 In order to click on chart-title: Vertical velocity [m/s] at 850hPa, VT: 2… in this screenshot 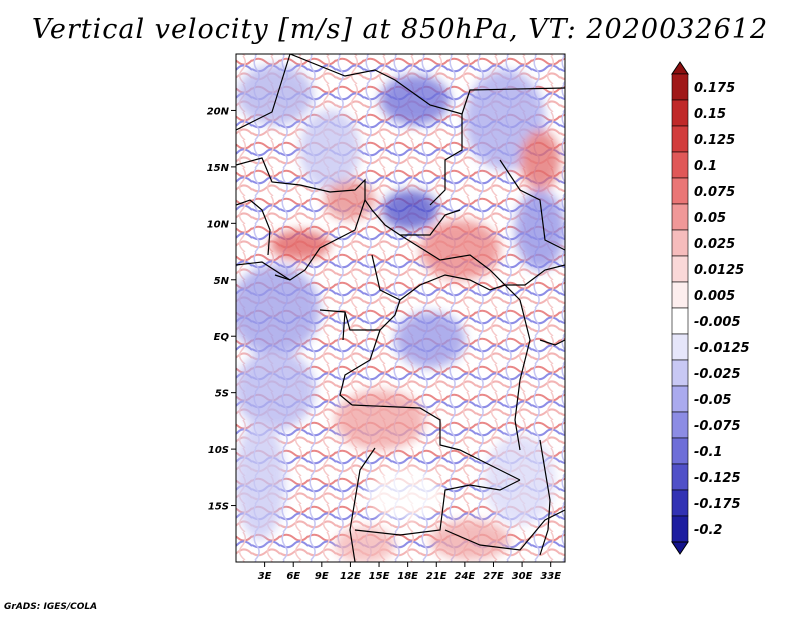, I will do `click(400, 29)`.